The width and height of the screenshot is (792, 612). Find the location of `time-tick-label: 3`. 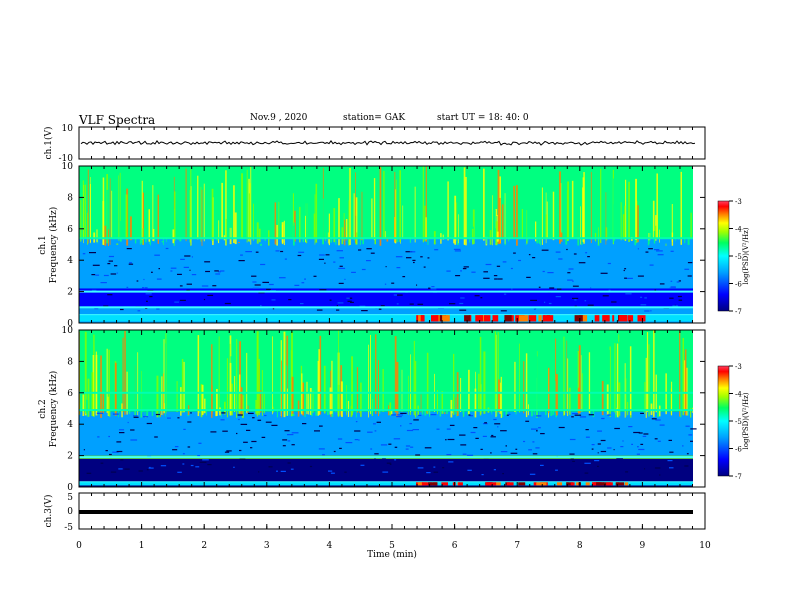

time-tick-label: 3 is located at coordinates (267, 546).